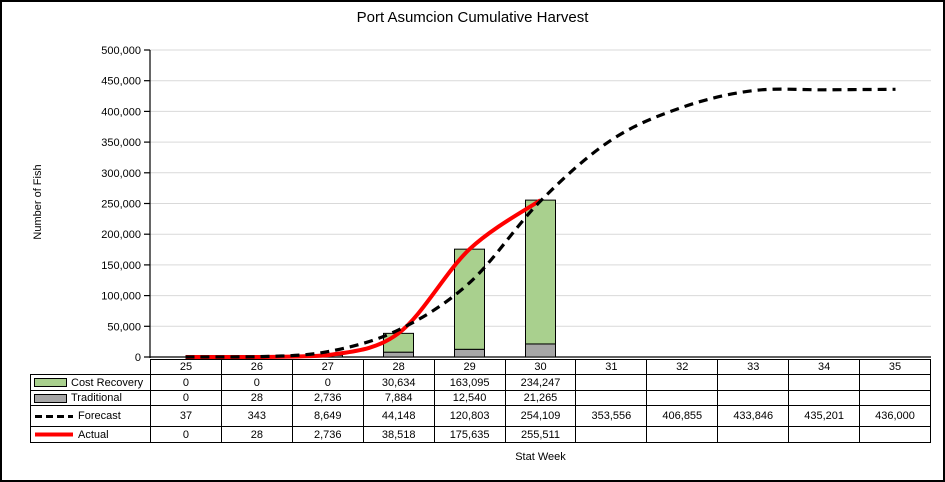  What do you see at coordinates (186, 416) in the screenshot?
I see `value-cell: 37` at bounding box center [186, 416].